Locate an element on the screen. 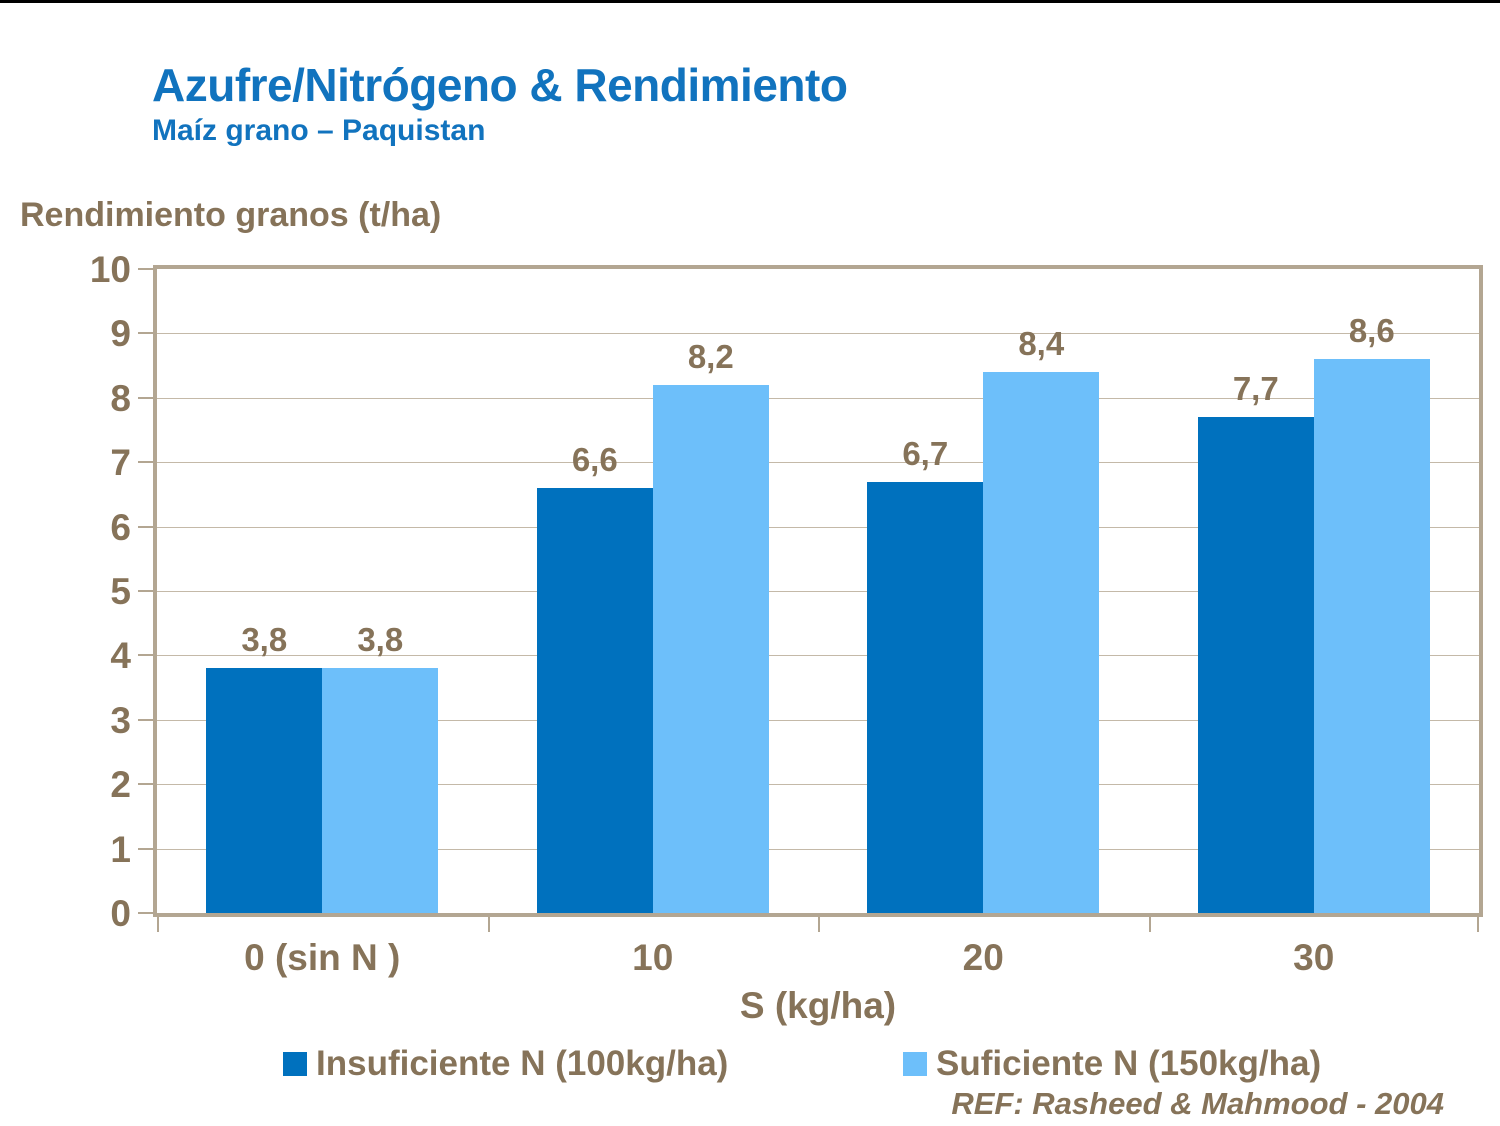 Image resolution: width=1500 pixels, height=1126 pixels. bar-slot: 7,7 is located at coordinates (1255, 591).